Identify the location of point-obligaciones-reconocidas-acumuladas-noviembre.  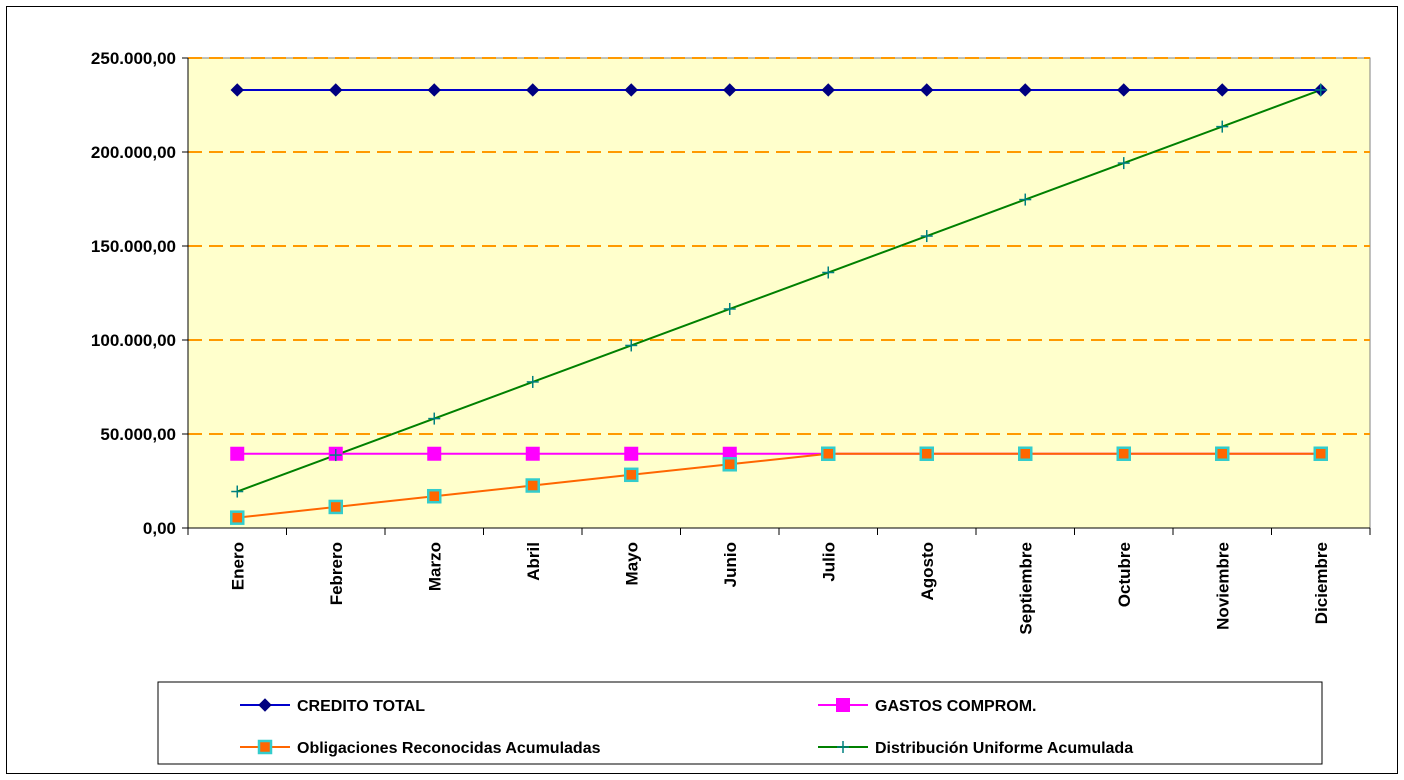
(1222, 453).